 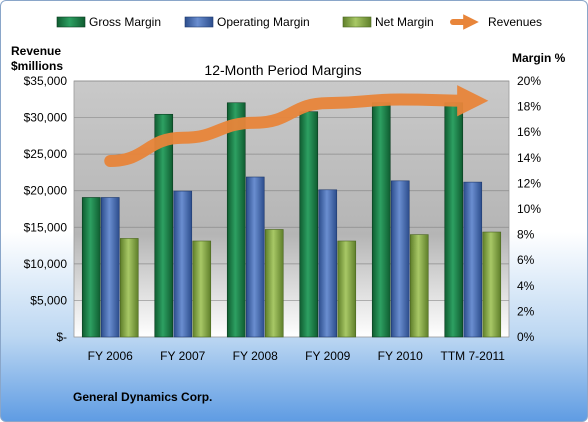 I want to click on right-axis-title: Margin %, so click(x=539, y=58).